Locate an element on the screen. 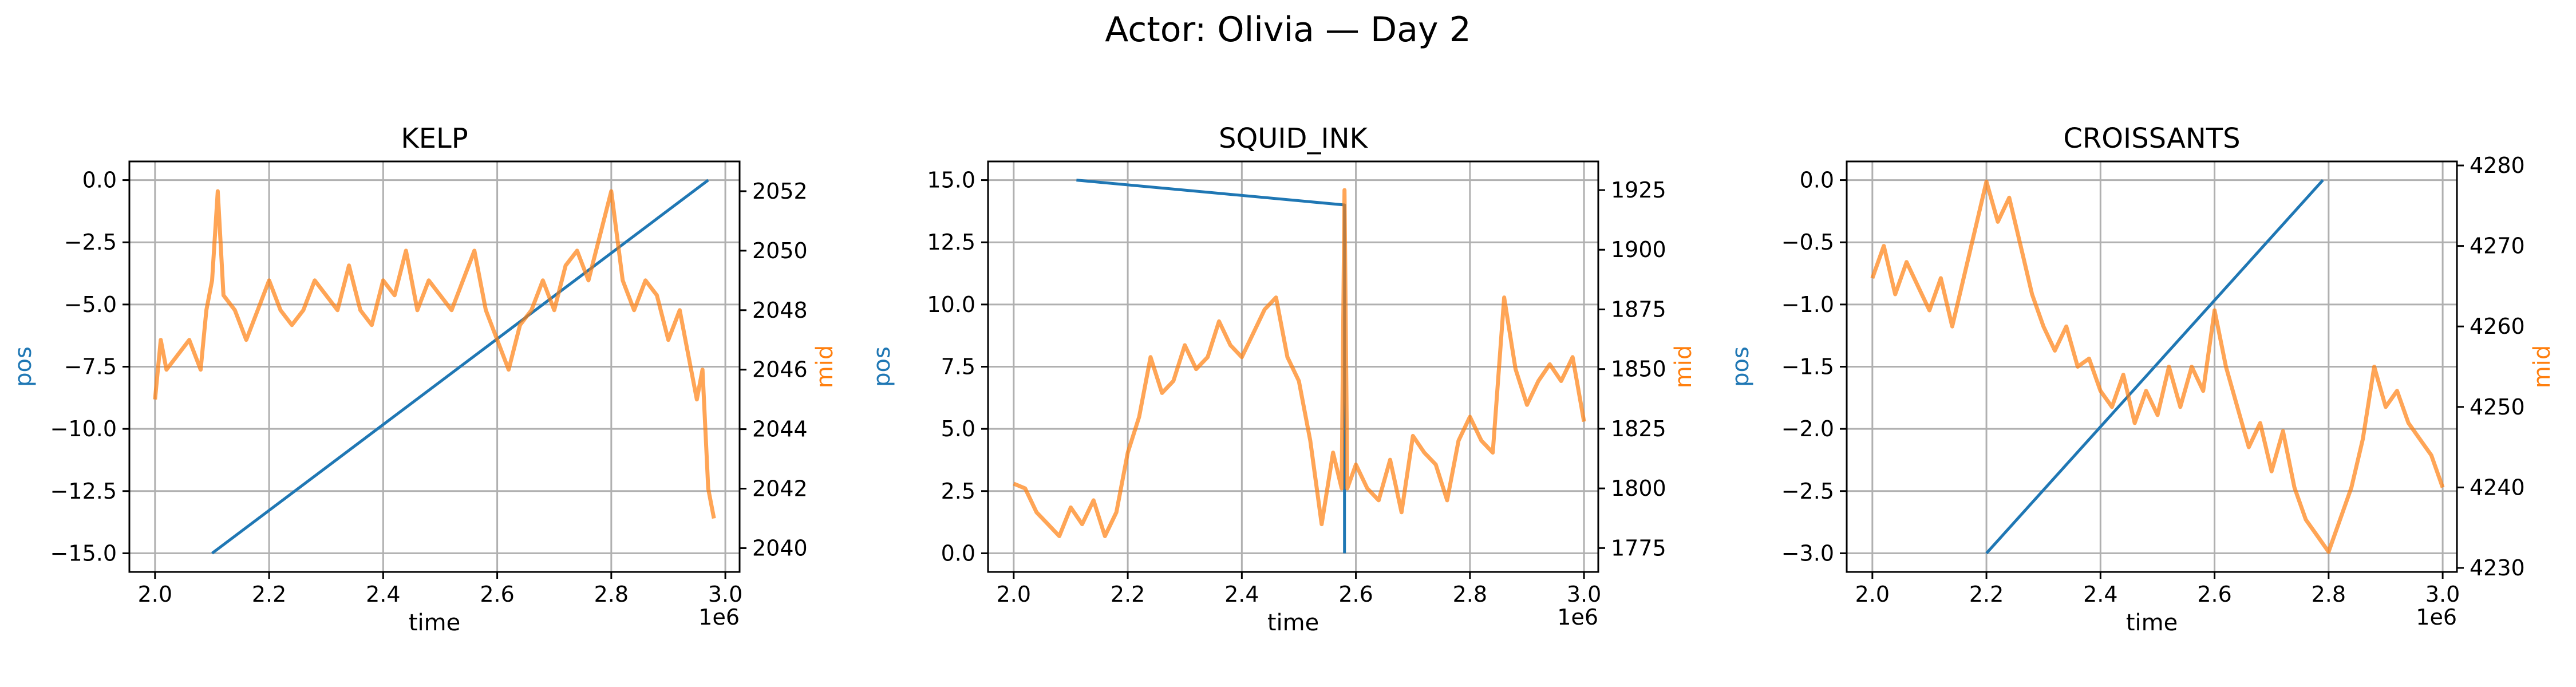  y-right-tick-label: 4270 is located at coordinates (2497, 247).